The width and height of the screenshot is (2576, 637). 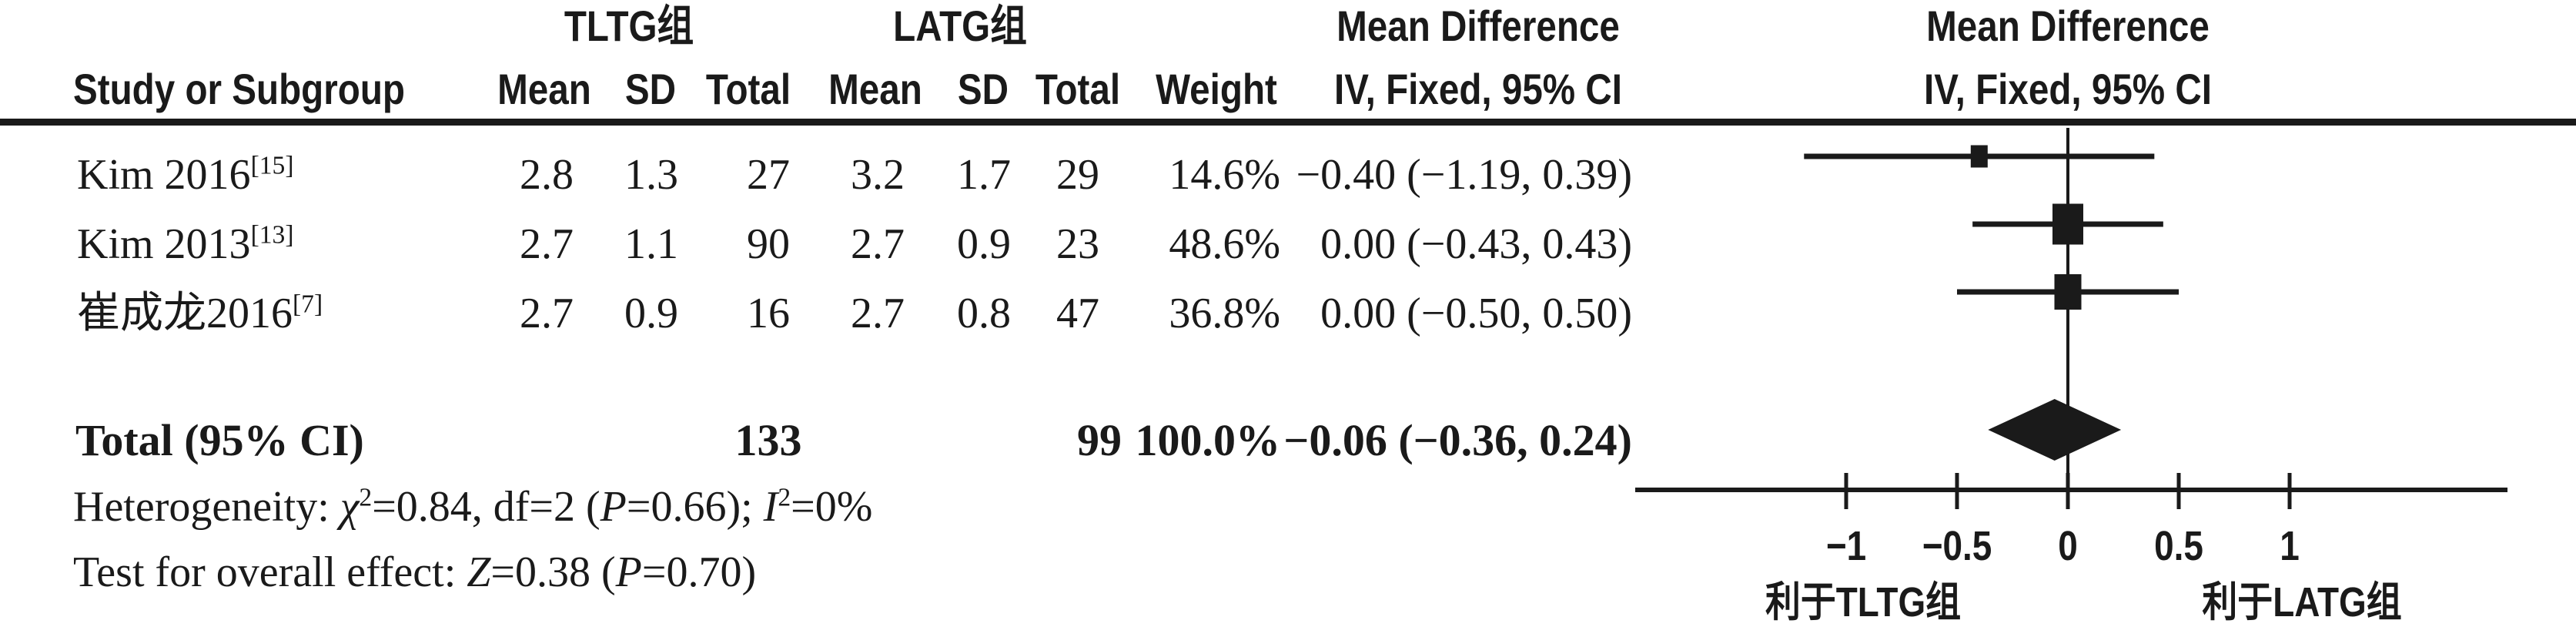 What do you see at coordinates (651, 244) in the screenshot?
I see `cell-sd1: 1.1` at bounding box center [651, 244].